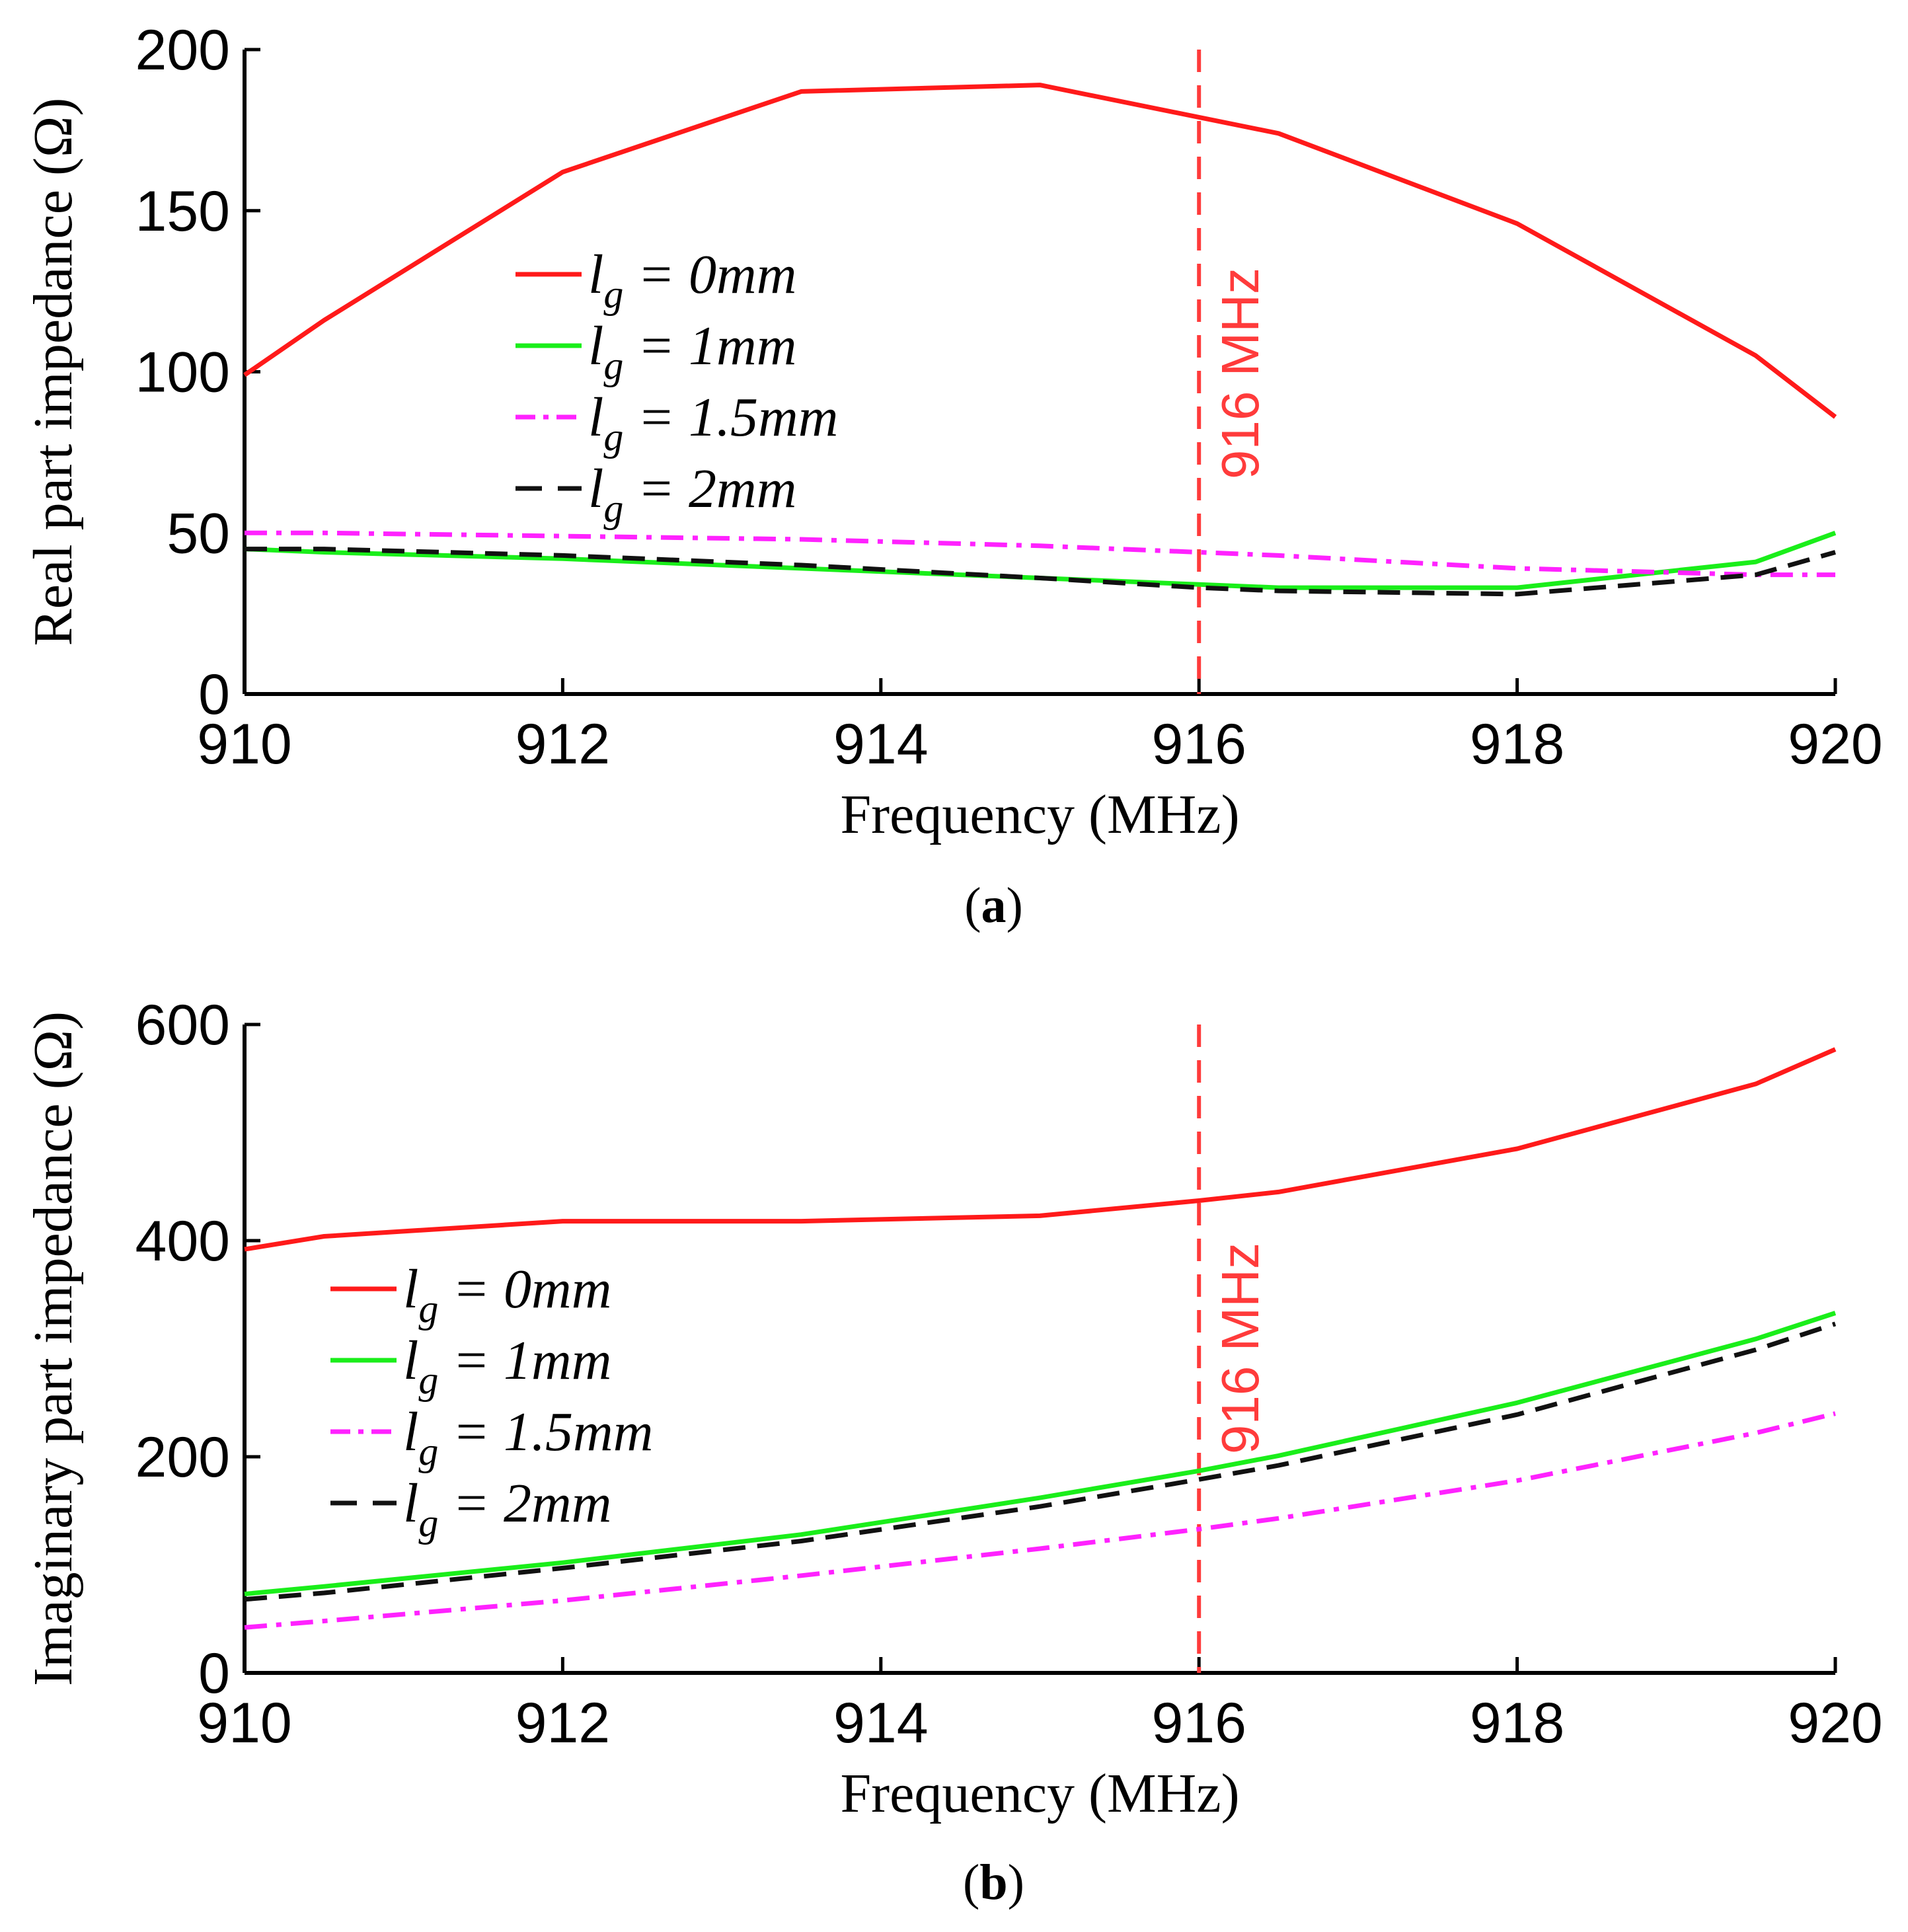 The height and width of the screenshot is (1932, 1908). Describe the element at coordinates (53, 372) in the screenshot. I see `y-axis-title: Real part impedance (Ω)` at that location.